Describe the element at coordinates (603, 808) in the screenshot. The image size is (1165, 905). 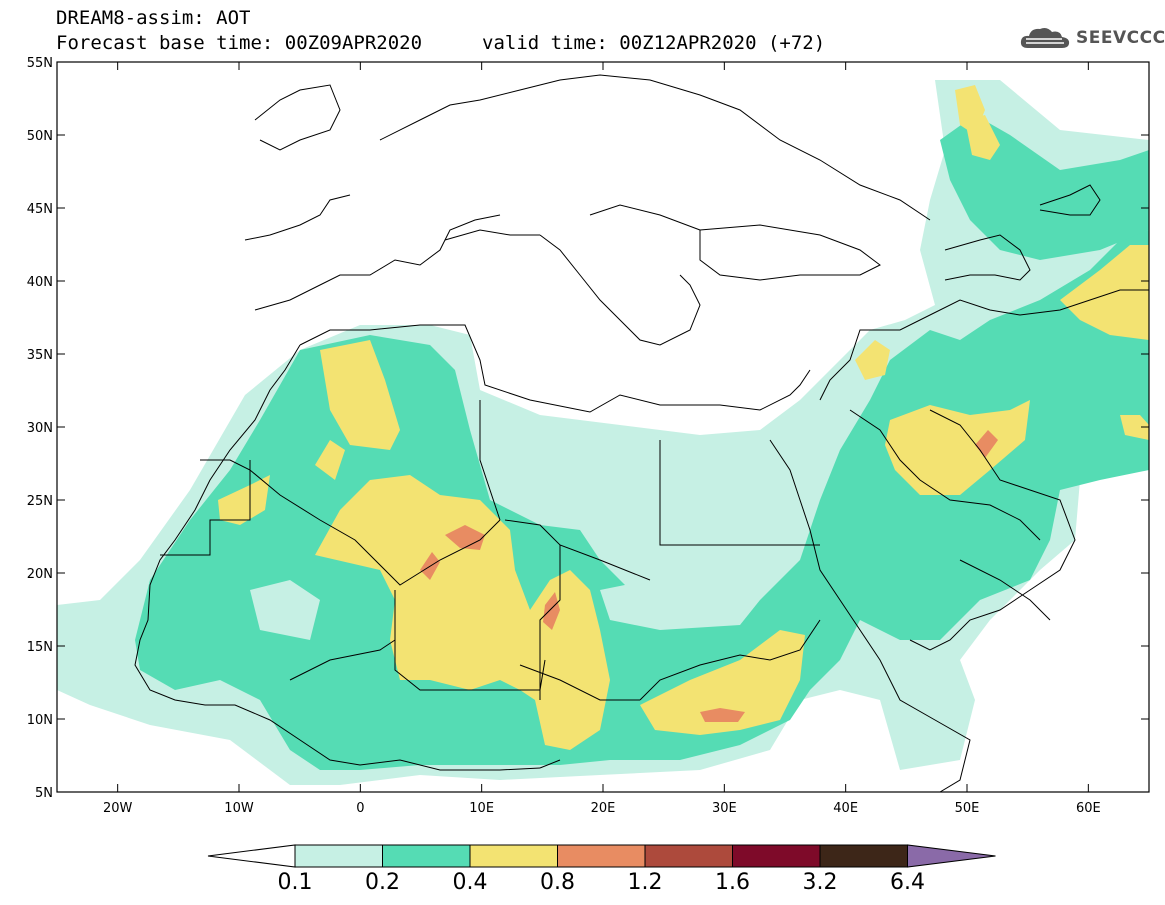
I see `lon-tick-label: 20E` at that location.